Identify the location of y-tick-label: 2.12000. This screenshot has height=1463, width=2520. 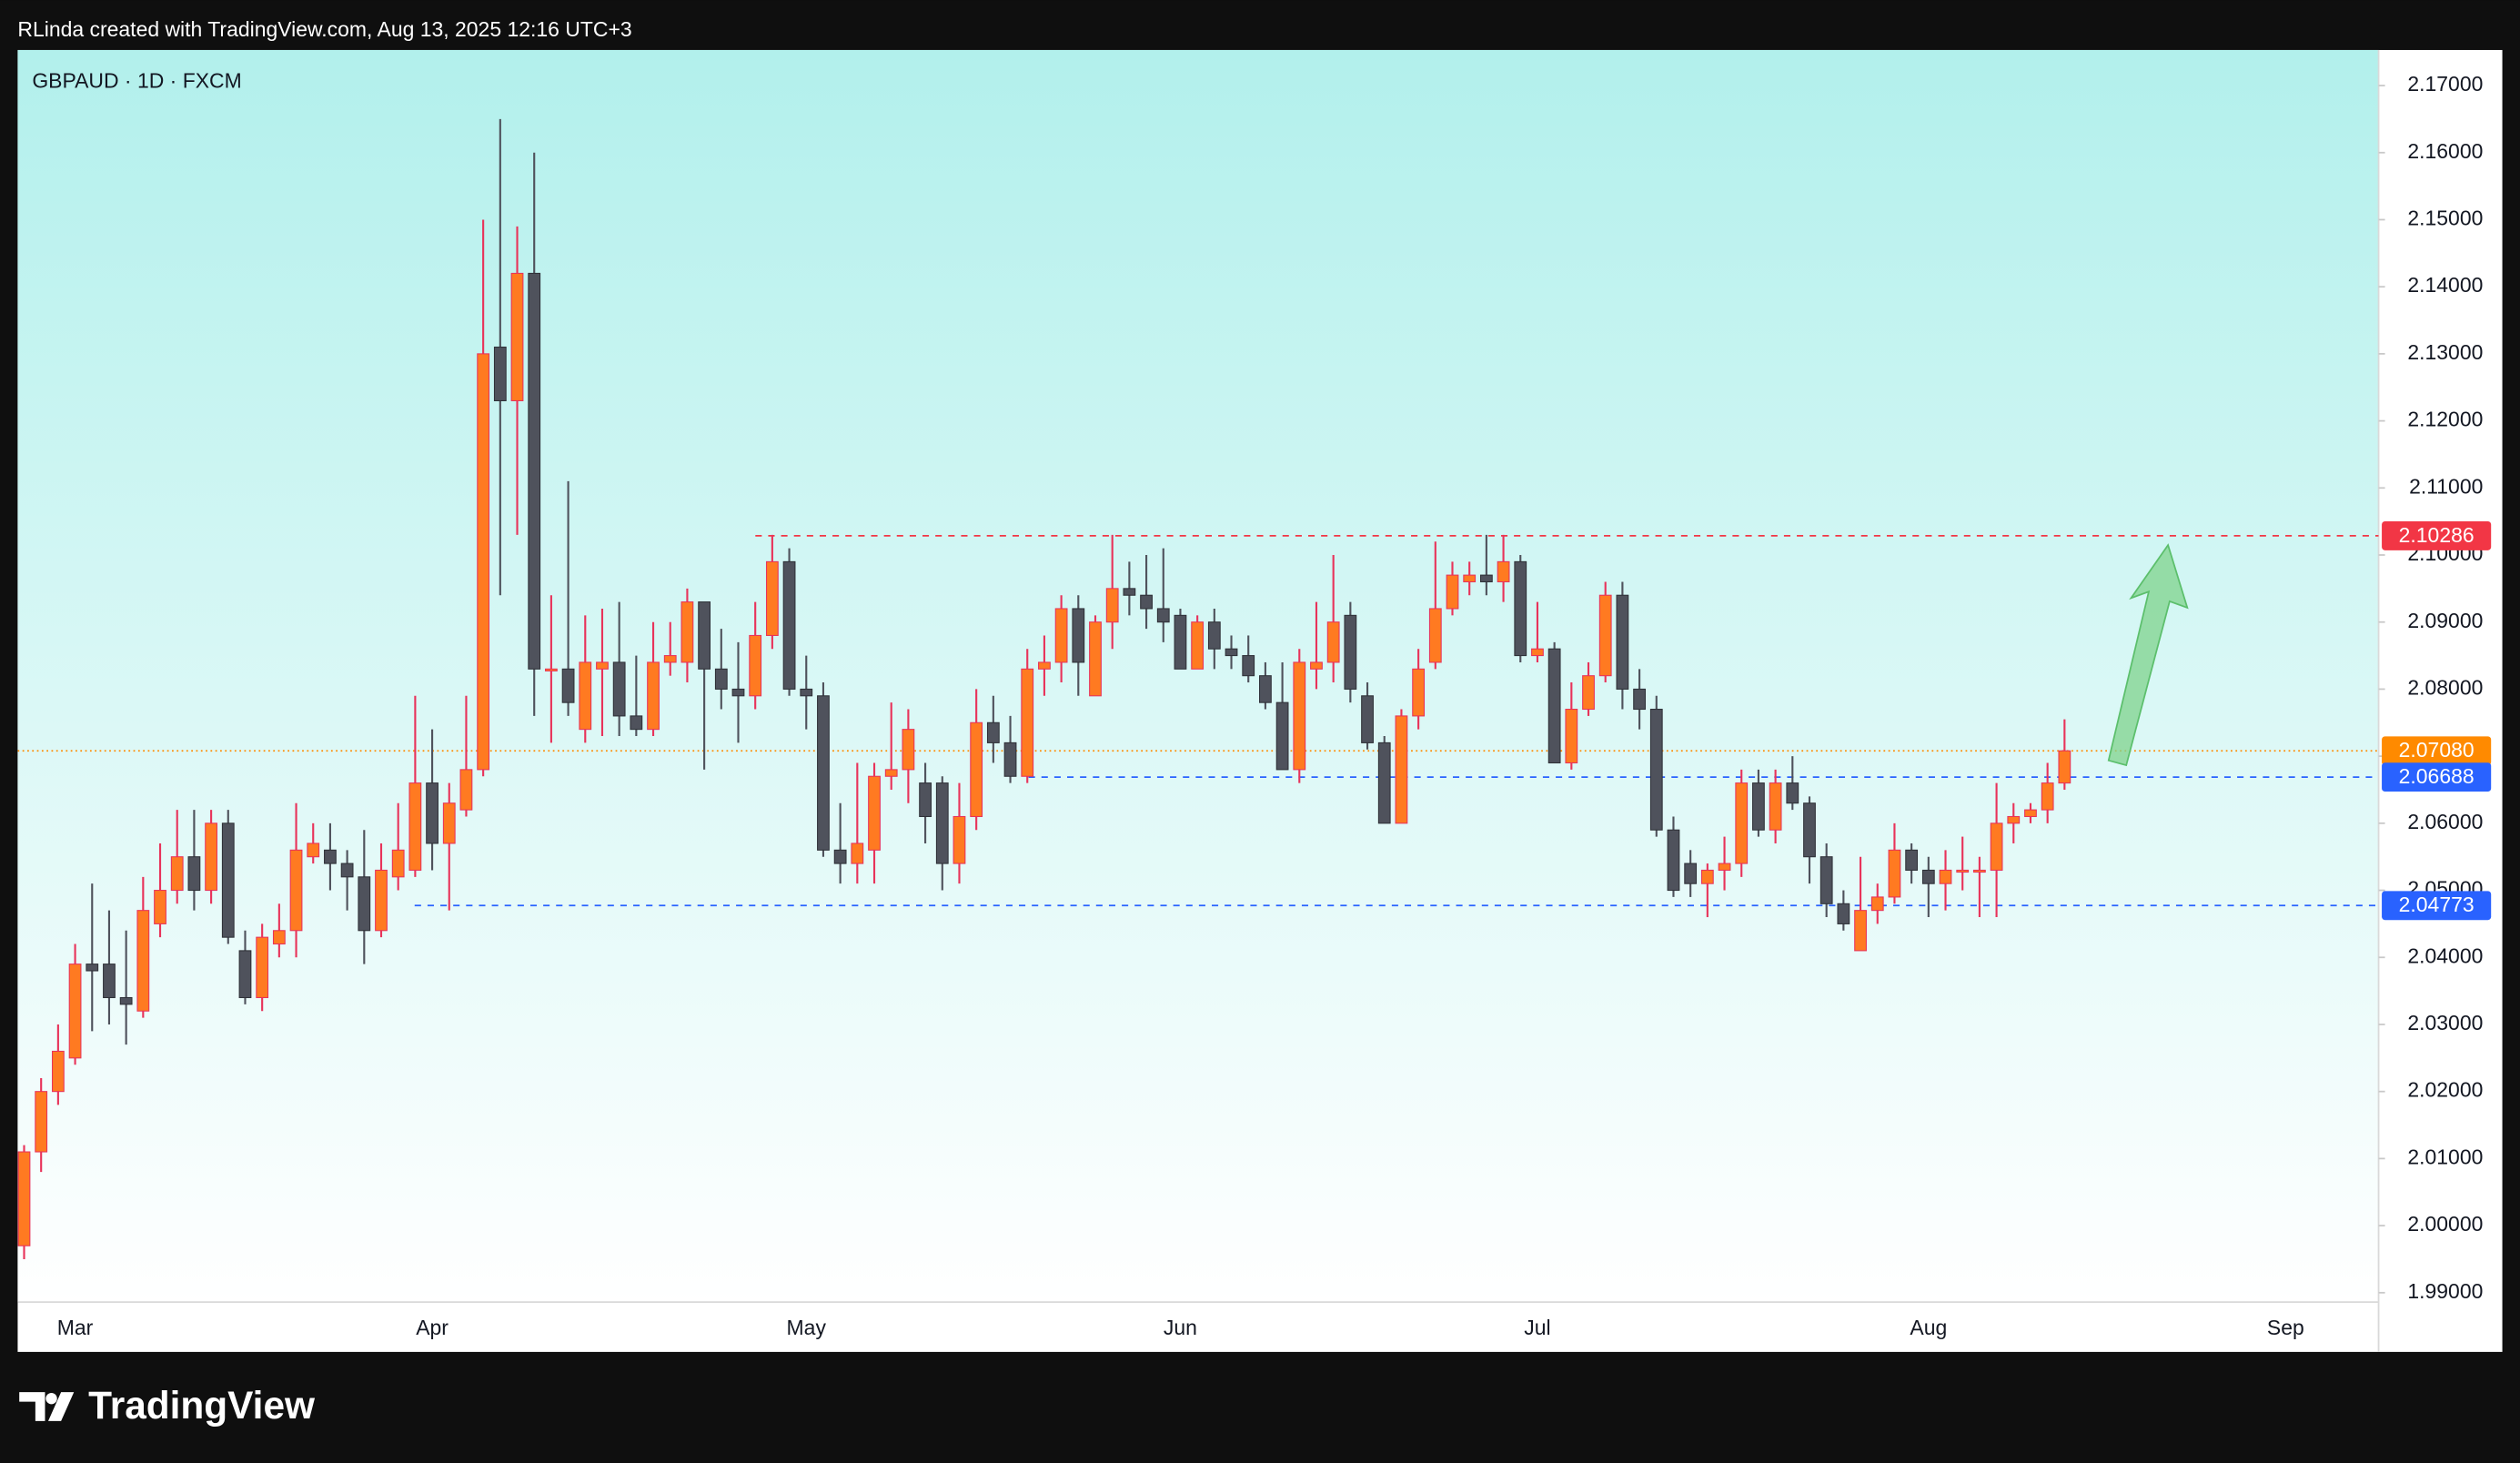
(2445, 419).